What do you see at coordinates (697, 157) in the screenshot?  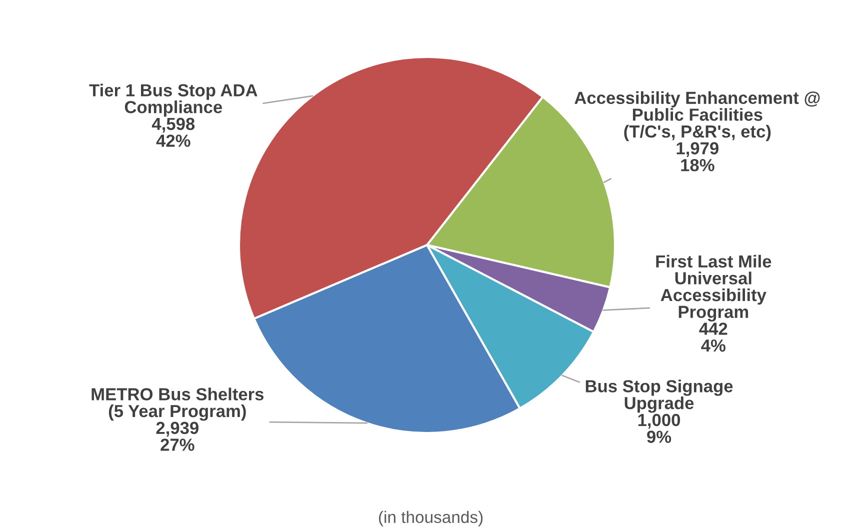 I see `data-label: 1,979 18%` at bounding box center [697, 157].